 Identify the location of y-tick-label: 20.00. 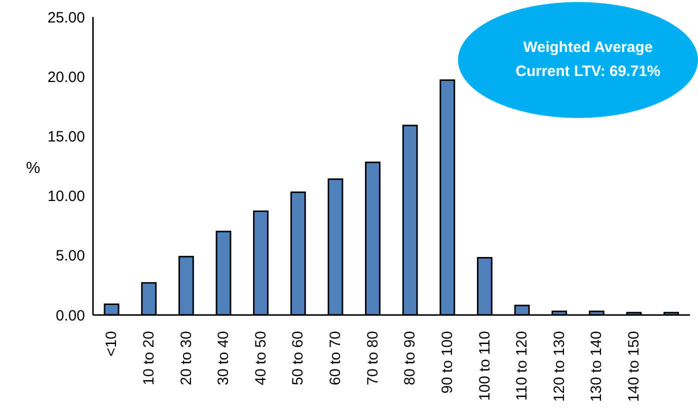
(66, 77).